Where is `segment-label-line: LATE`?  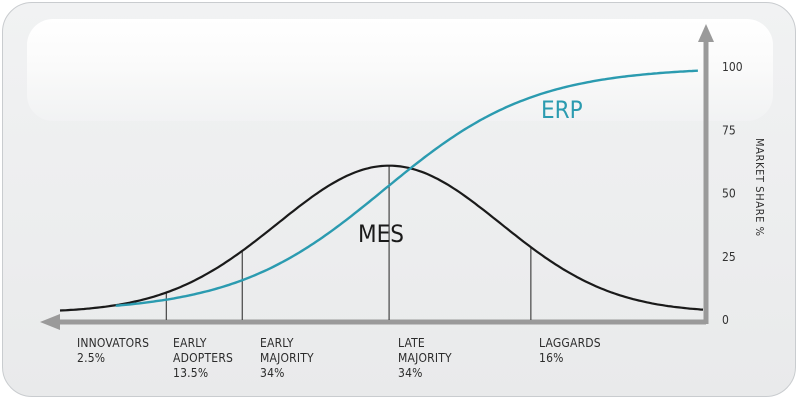
segment-label-line: LATE is located at coordinates (411, 343).